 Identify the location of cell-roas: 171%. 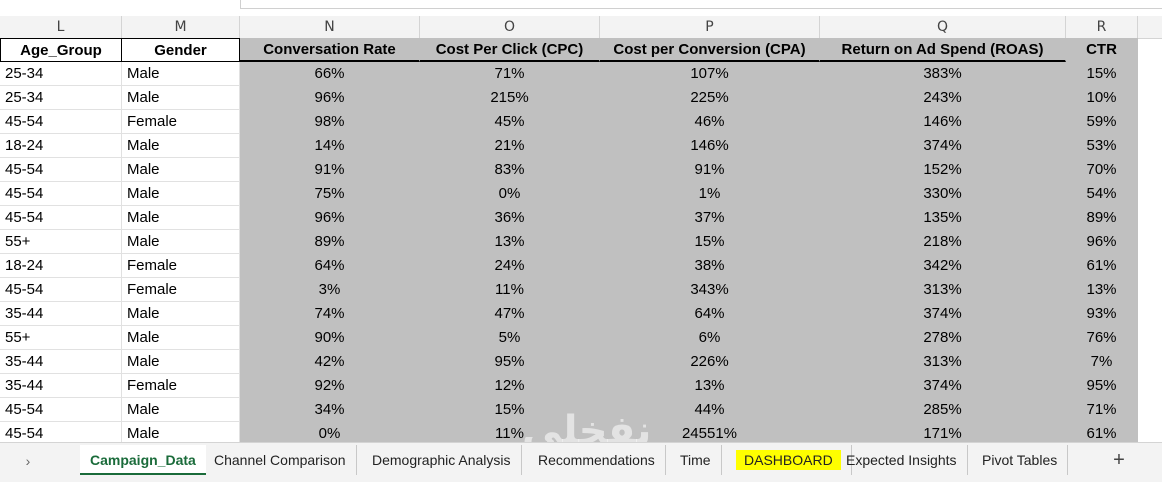
(943, 432).